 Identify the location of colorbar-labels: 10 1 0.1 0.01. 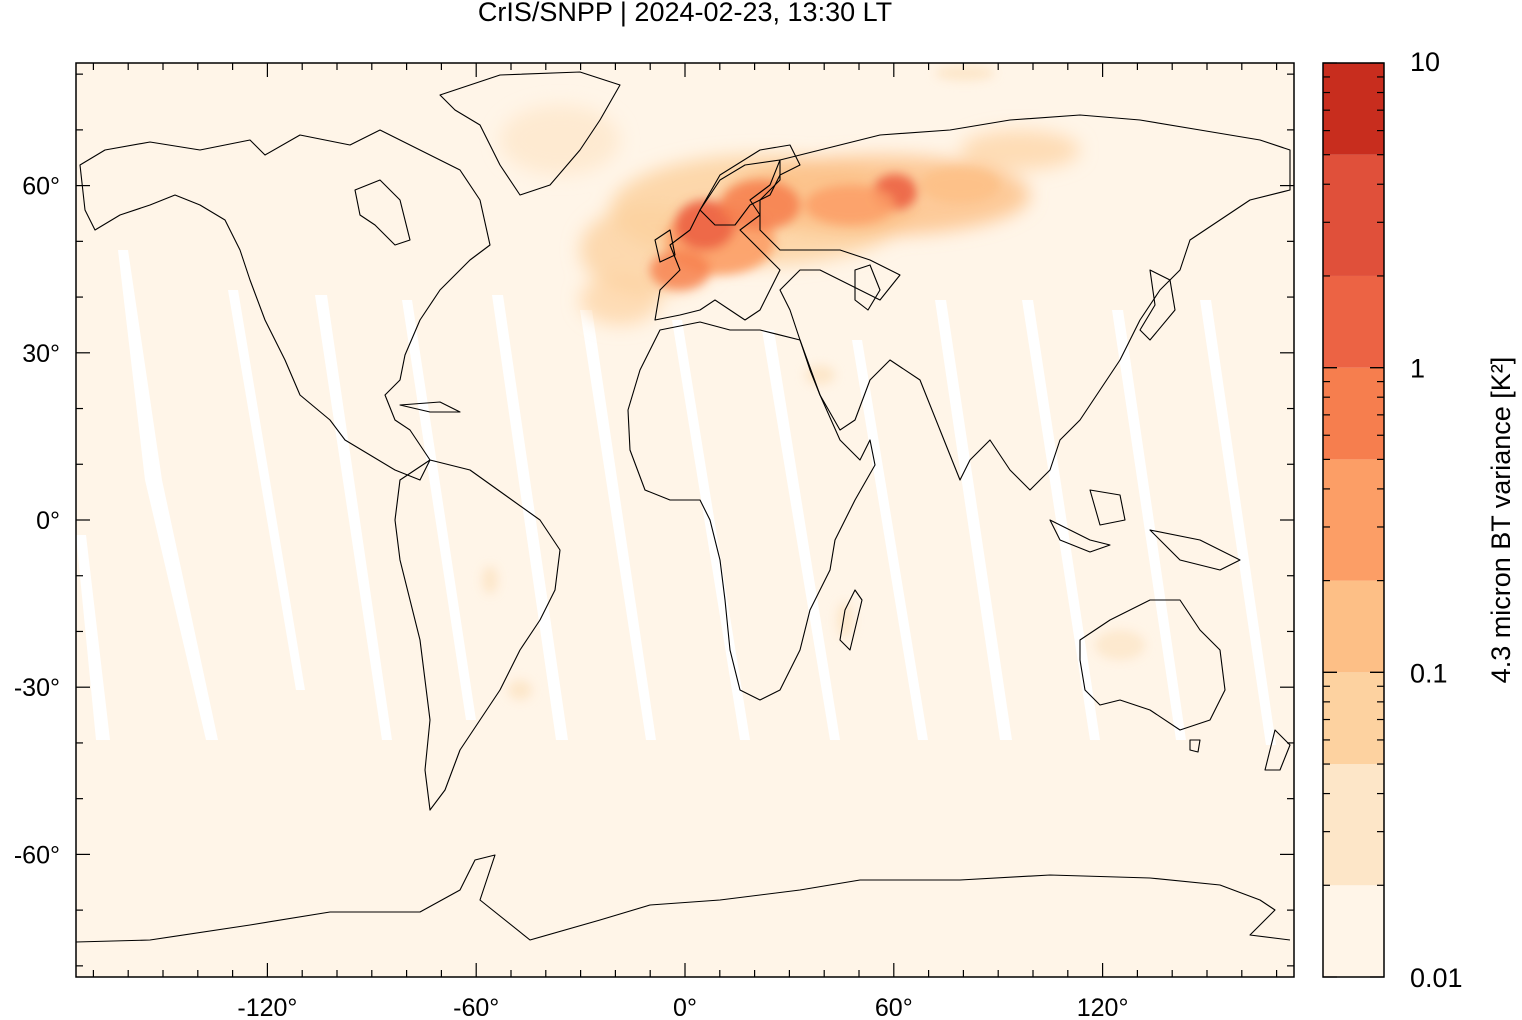
(1436, 520).